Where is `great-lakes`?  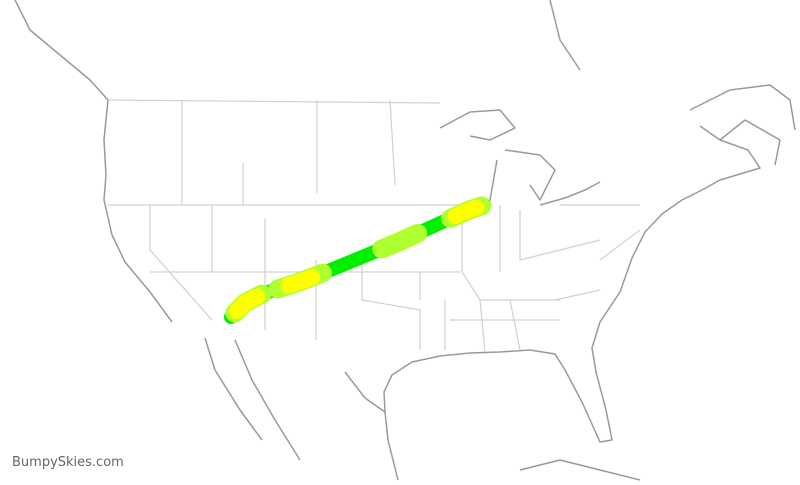 great-lakes is located at coordinates (520, 160).